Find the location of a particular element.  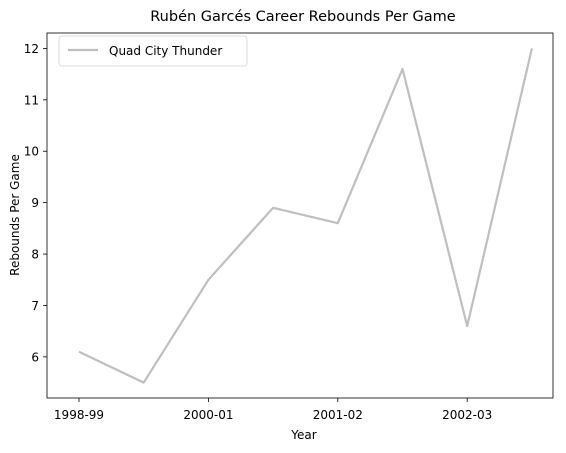

legend-label: Quad City Thunder is located at coordinates (165, 51).